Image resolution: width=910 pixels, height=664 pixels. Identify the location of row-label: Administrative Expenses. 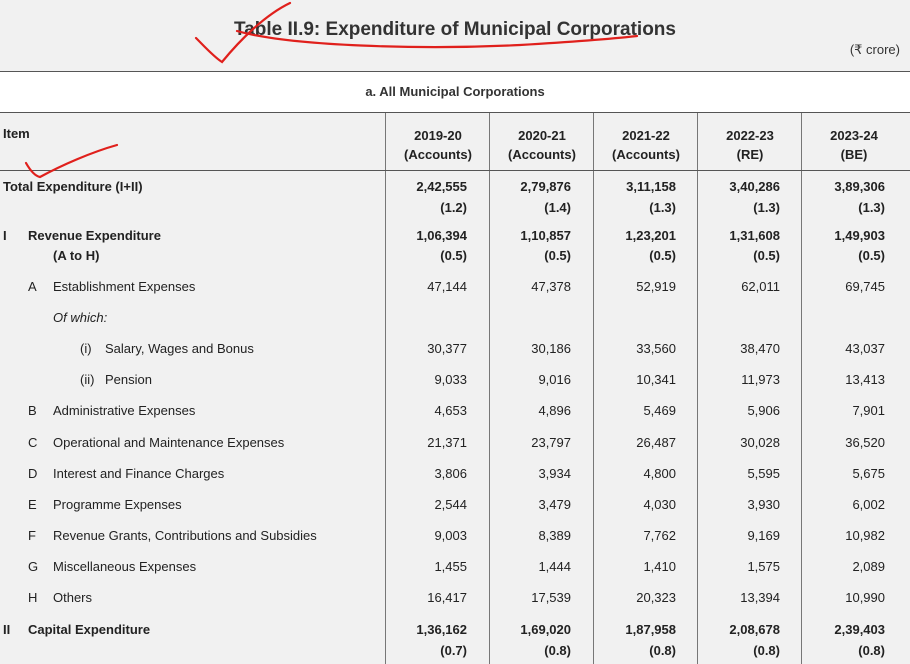
(124, 410).